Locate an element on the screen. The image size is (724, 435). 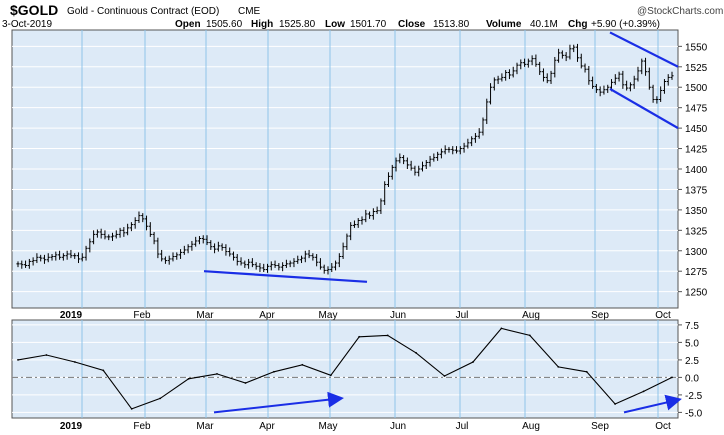
price-y-tick-label: 1275 is located at coordinates (696, 272).